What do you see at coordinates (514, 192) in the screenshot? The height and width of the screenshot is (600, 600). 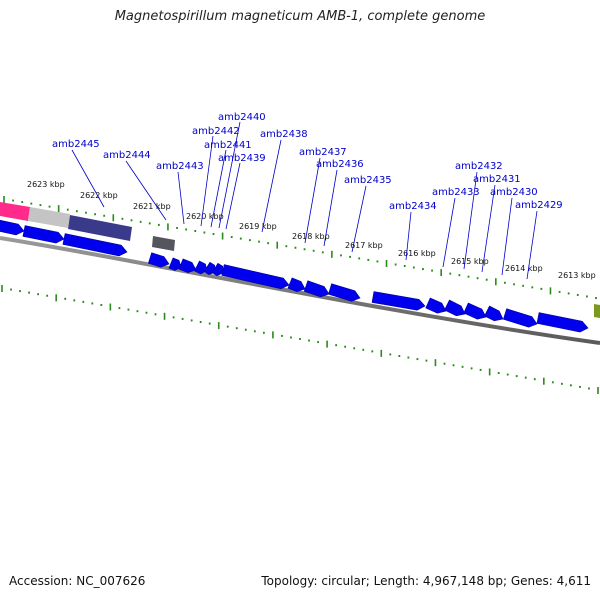 I see `gene-label: amb2430` at bounding box center [514, 192].